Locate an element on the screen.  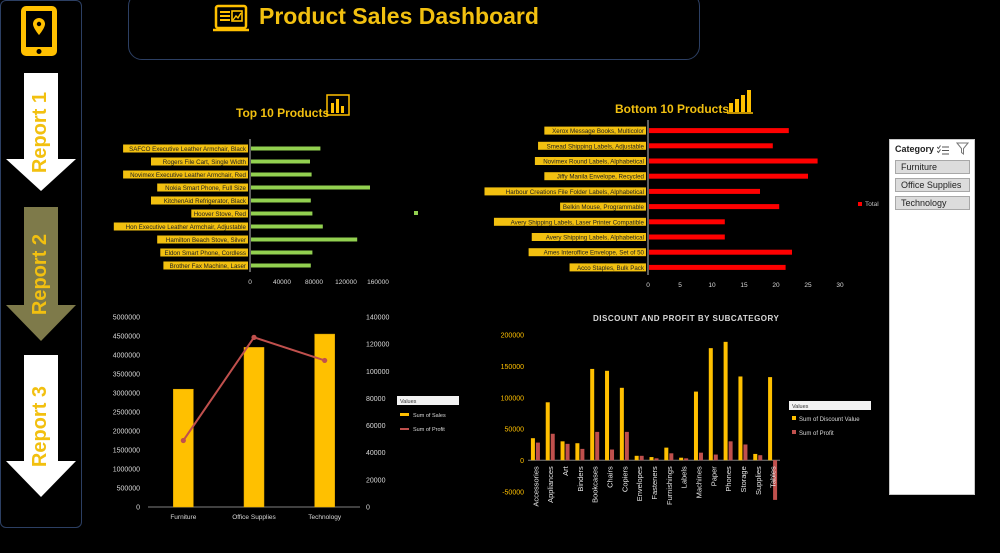
y-tick-label: -50000 is located at coordinates (513, 493).